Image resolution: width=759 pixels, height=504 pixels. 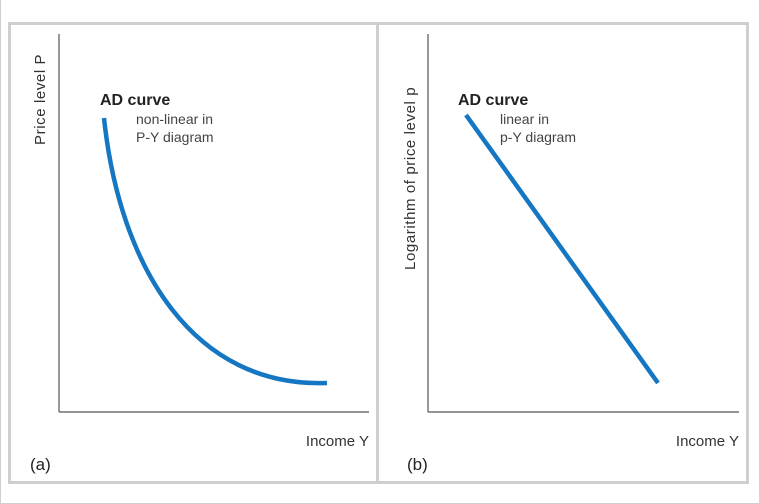 I want to click on panel-a-curve-title: AD curve, so click(x=135, y=100).